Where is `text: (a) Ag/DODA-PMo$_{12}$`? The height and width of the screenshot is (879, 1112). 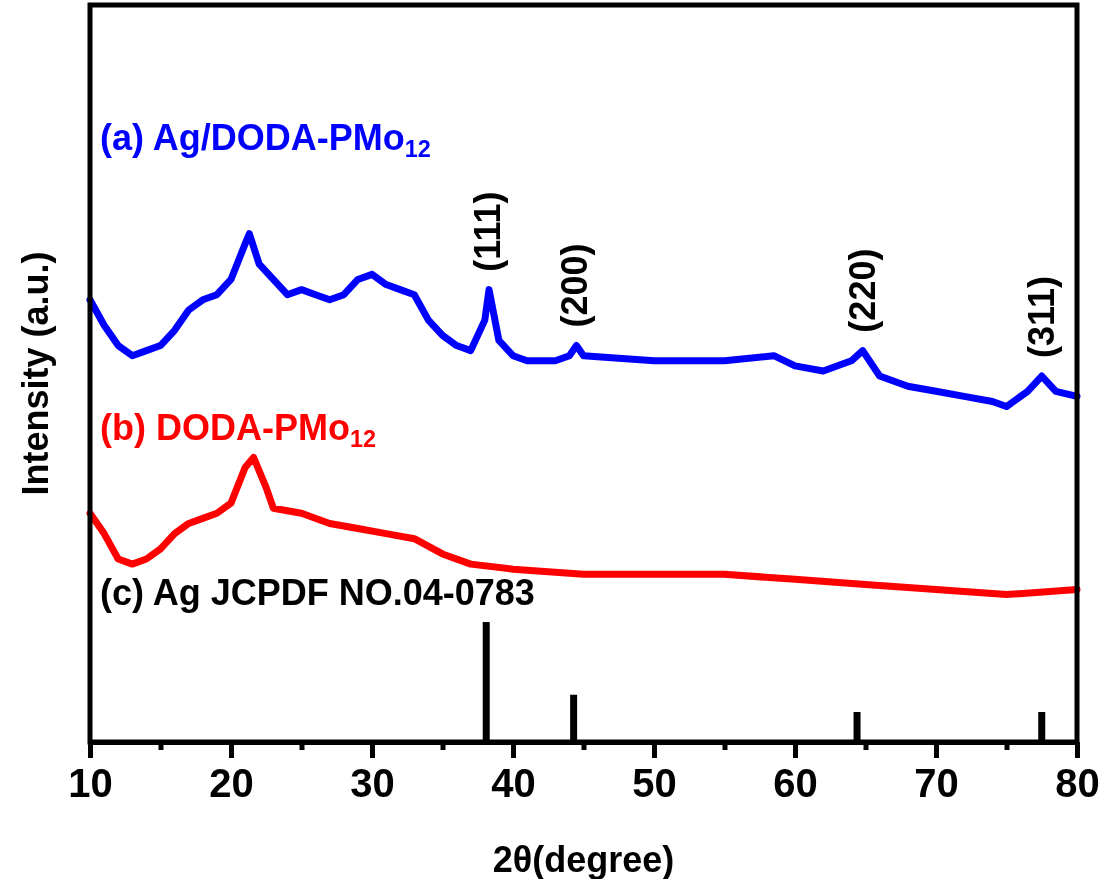 text: (a) Ag/DODA-PMo$_{12}$ is located at coordinates (265, 139).